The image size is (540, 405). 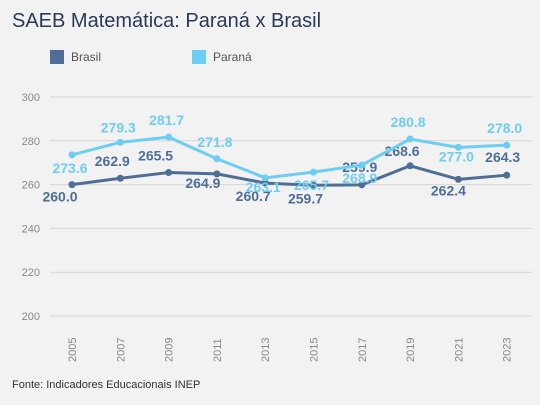 I want to click on data-label-parana-2023: 278.0, so click(x=504, y=128).